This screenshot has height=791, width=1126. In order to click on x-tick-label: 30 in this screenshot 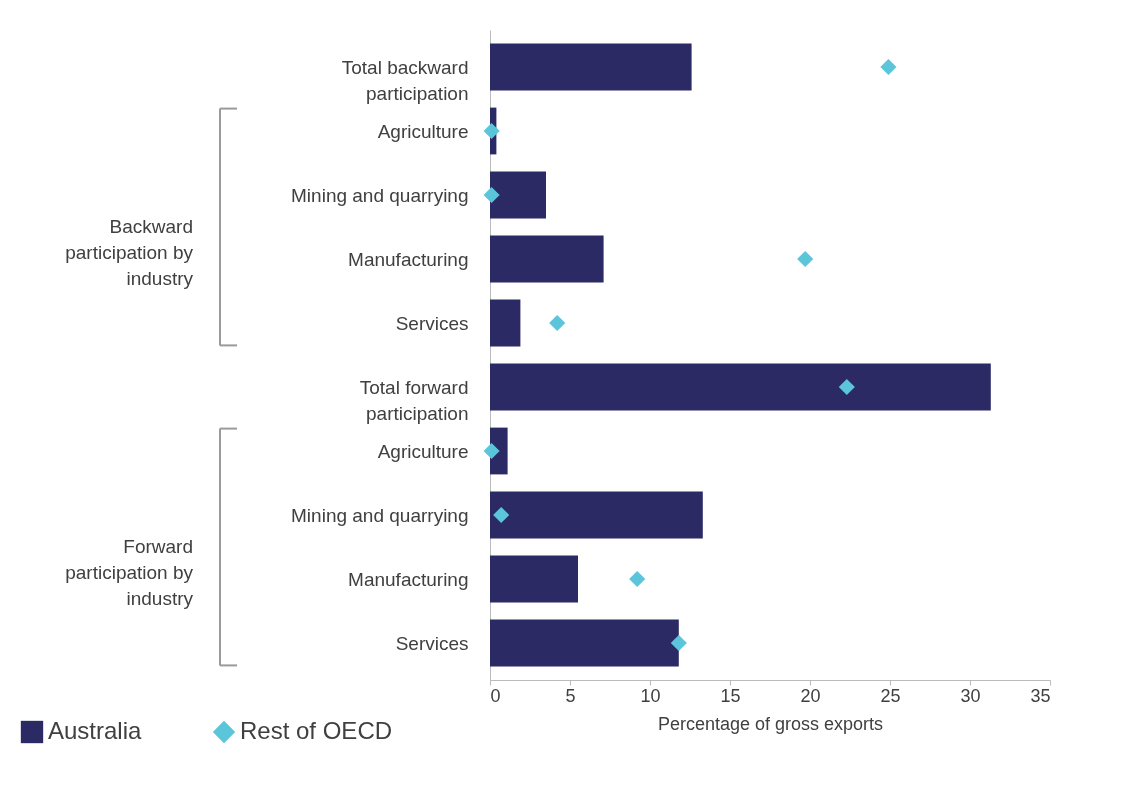, I will do `click(970, 695)`.